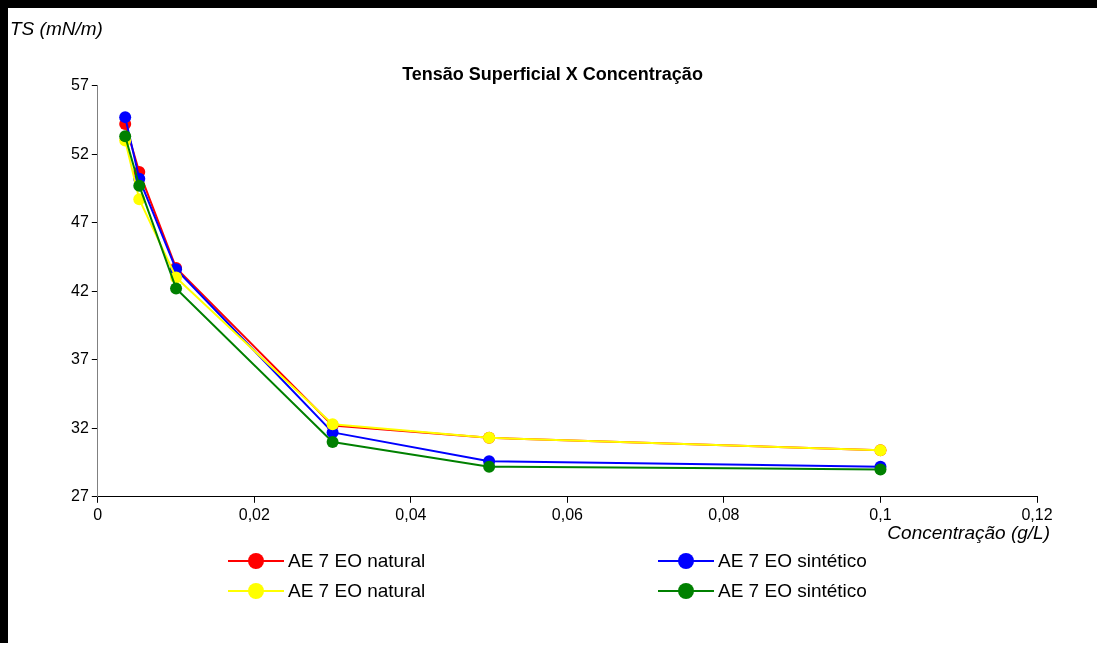 The width and height of the screenshot is (1105, 651). What do you see at coordinates (567, 514) in the screenshot?
I see `x-tick-label: 0,06` at bounding box center [567, 514].